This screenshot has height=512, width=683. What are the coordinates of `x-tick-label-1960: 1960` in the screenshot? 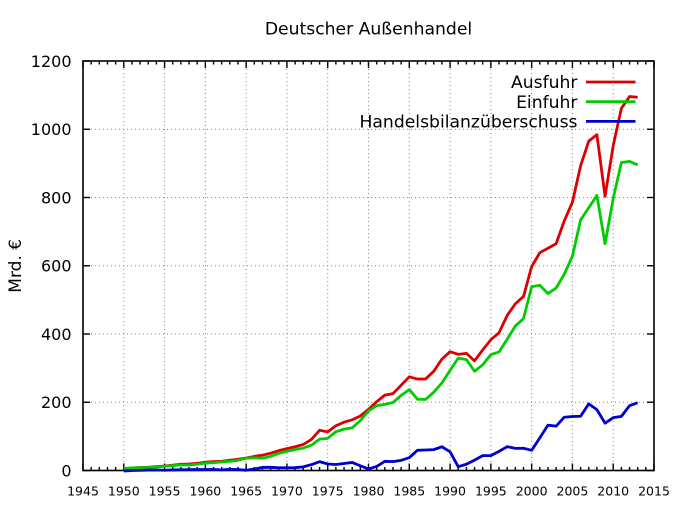 It's located at (205, 491).